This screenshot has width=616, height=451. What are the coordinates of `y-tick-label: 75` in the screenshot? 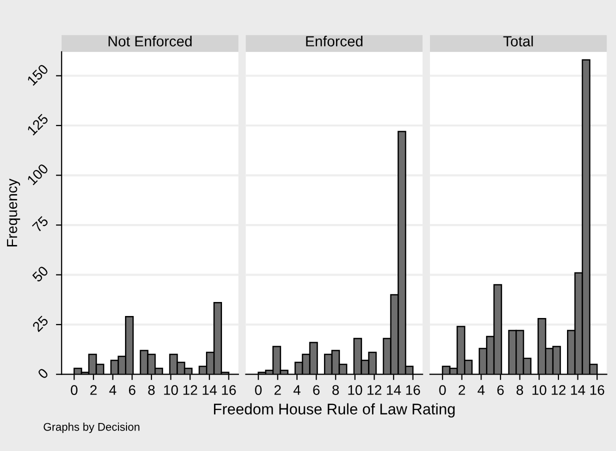 It's located at (40, 224).